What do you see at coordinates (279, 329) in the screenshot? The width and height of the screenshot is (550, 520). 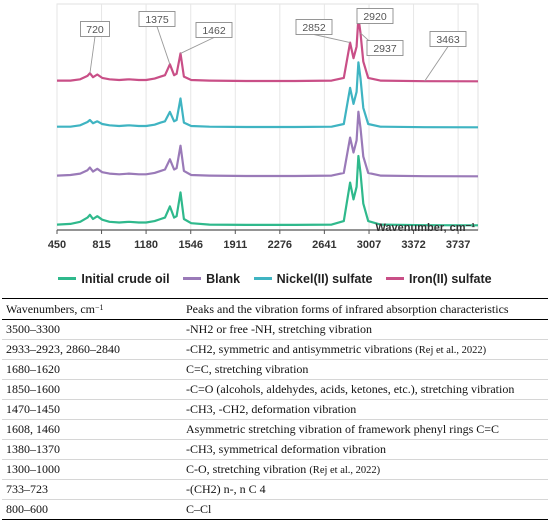 I see `description-text: -NH2 or free -NH, stretching vibration` at bounding box center [279, 329].